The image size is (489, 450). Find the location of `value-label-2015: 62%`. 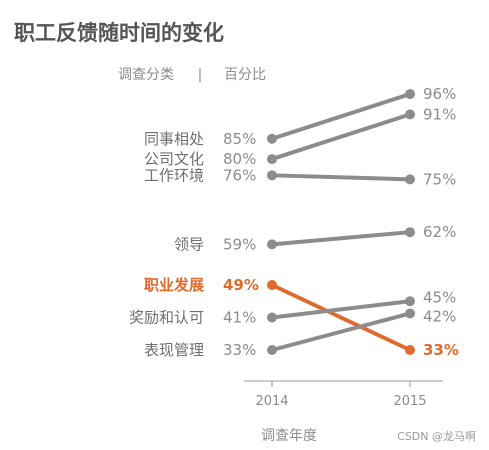

value-label-2015: 62% is located at coordinates (439, 232).